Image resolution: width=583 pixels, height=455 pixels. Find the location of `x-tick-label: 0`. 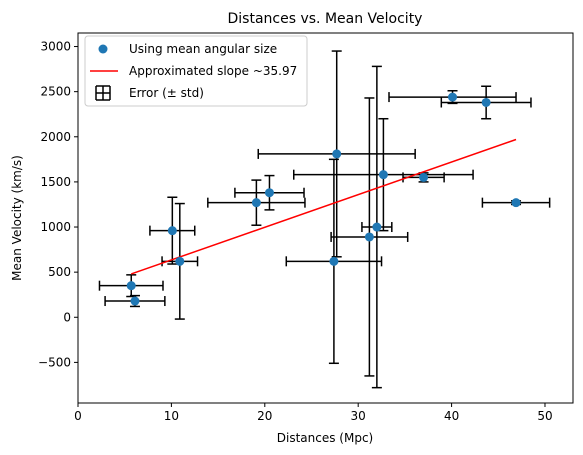

x-tick-label: 0 is located at coordinates (78, 416).